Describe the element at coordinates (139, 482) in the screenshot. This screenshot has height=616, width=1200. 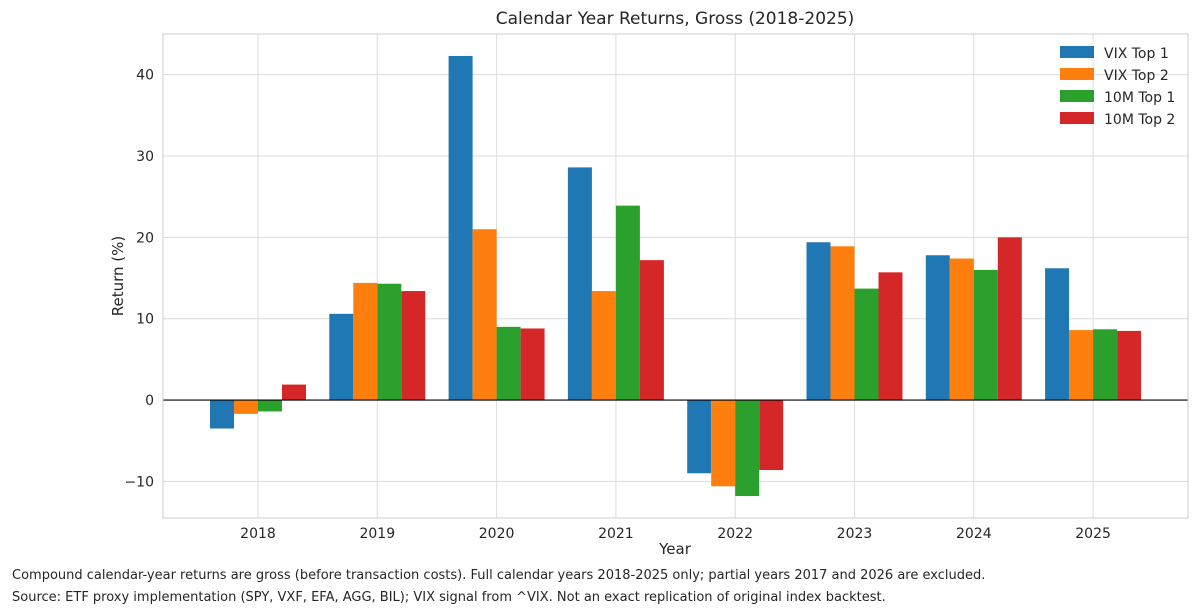
I see `y-tick-label: −10` at that location.